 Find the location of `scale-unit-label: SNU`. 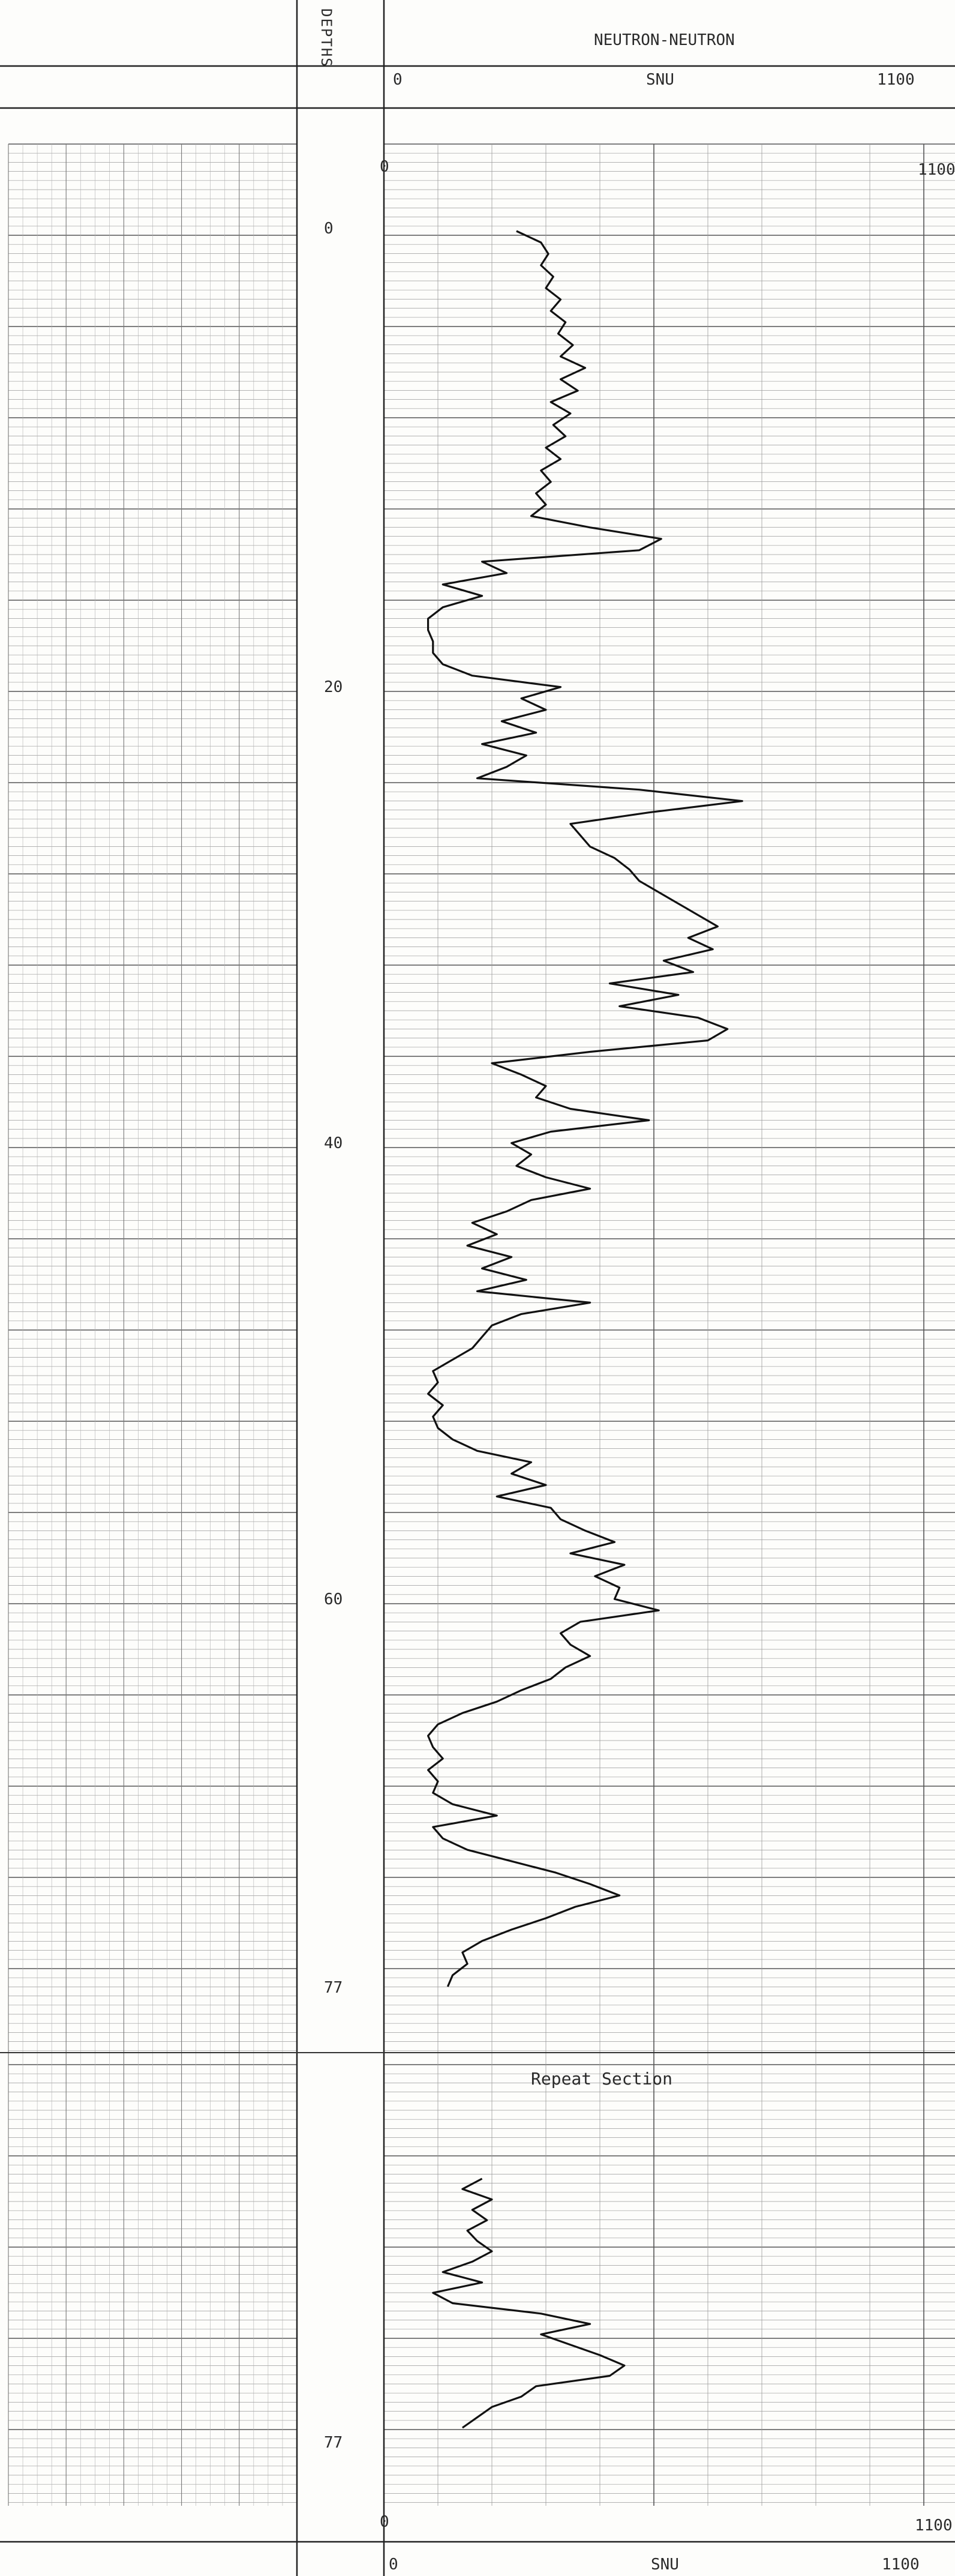

scale-unit-label: SNU is located at coordinates (660, 80).